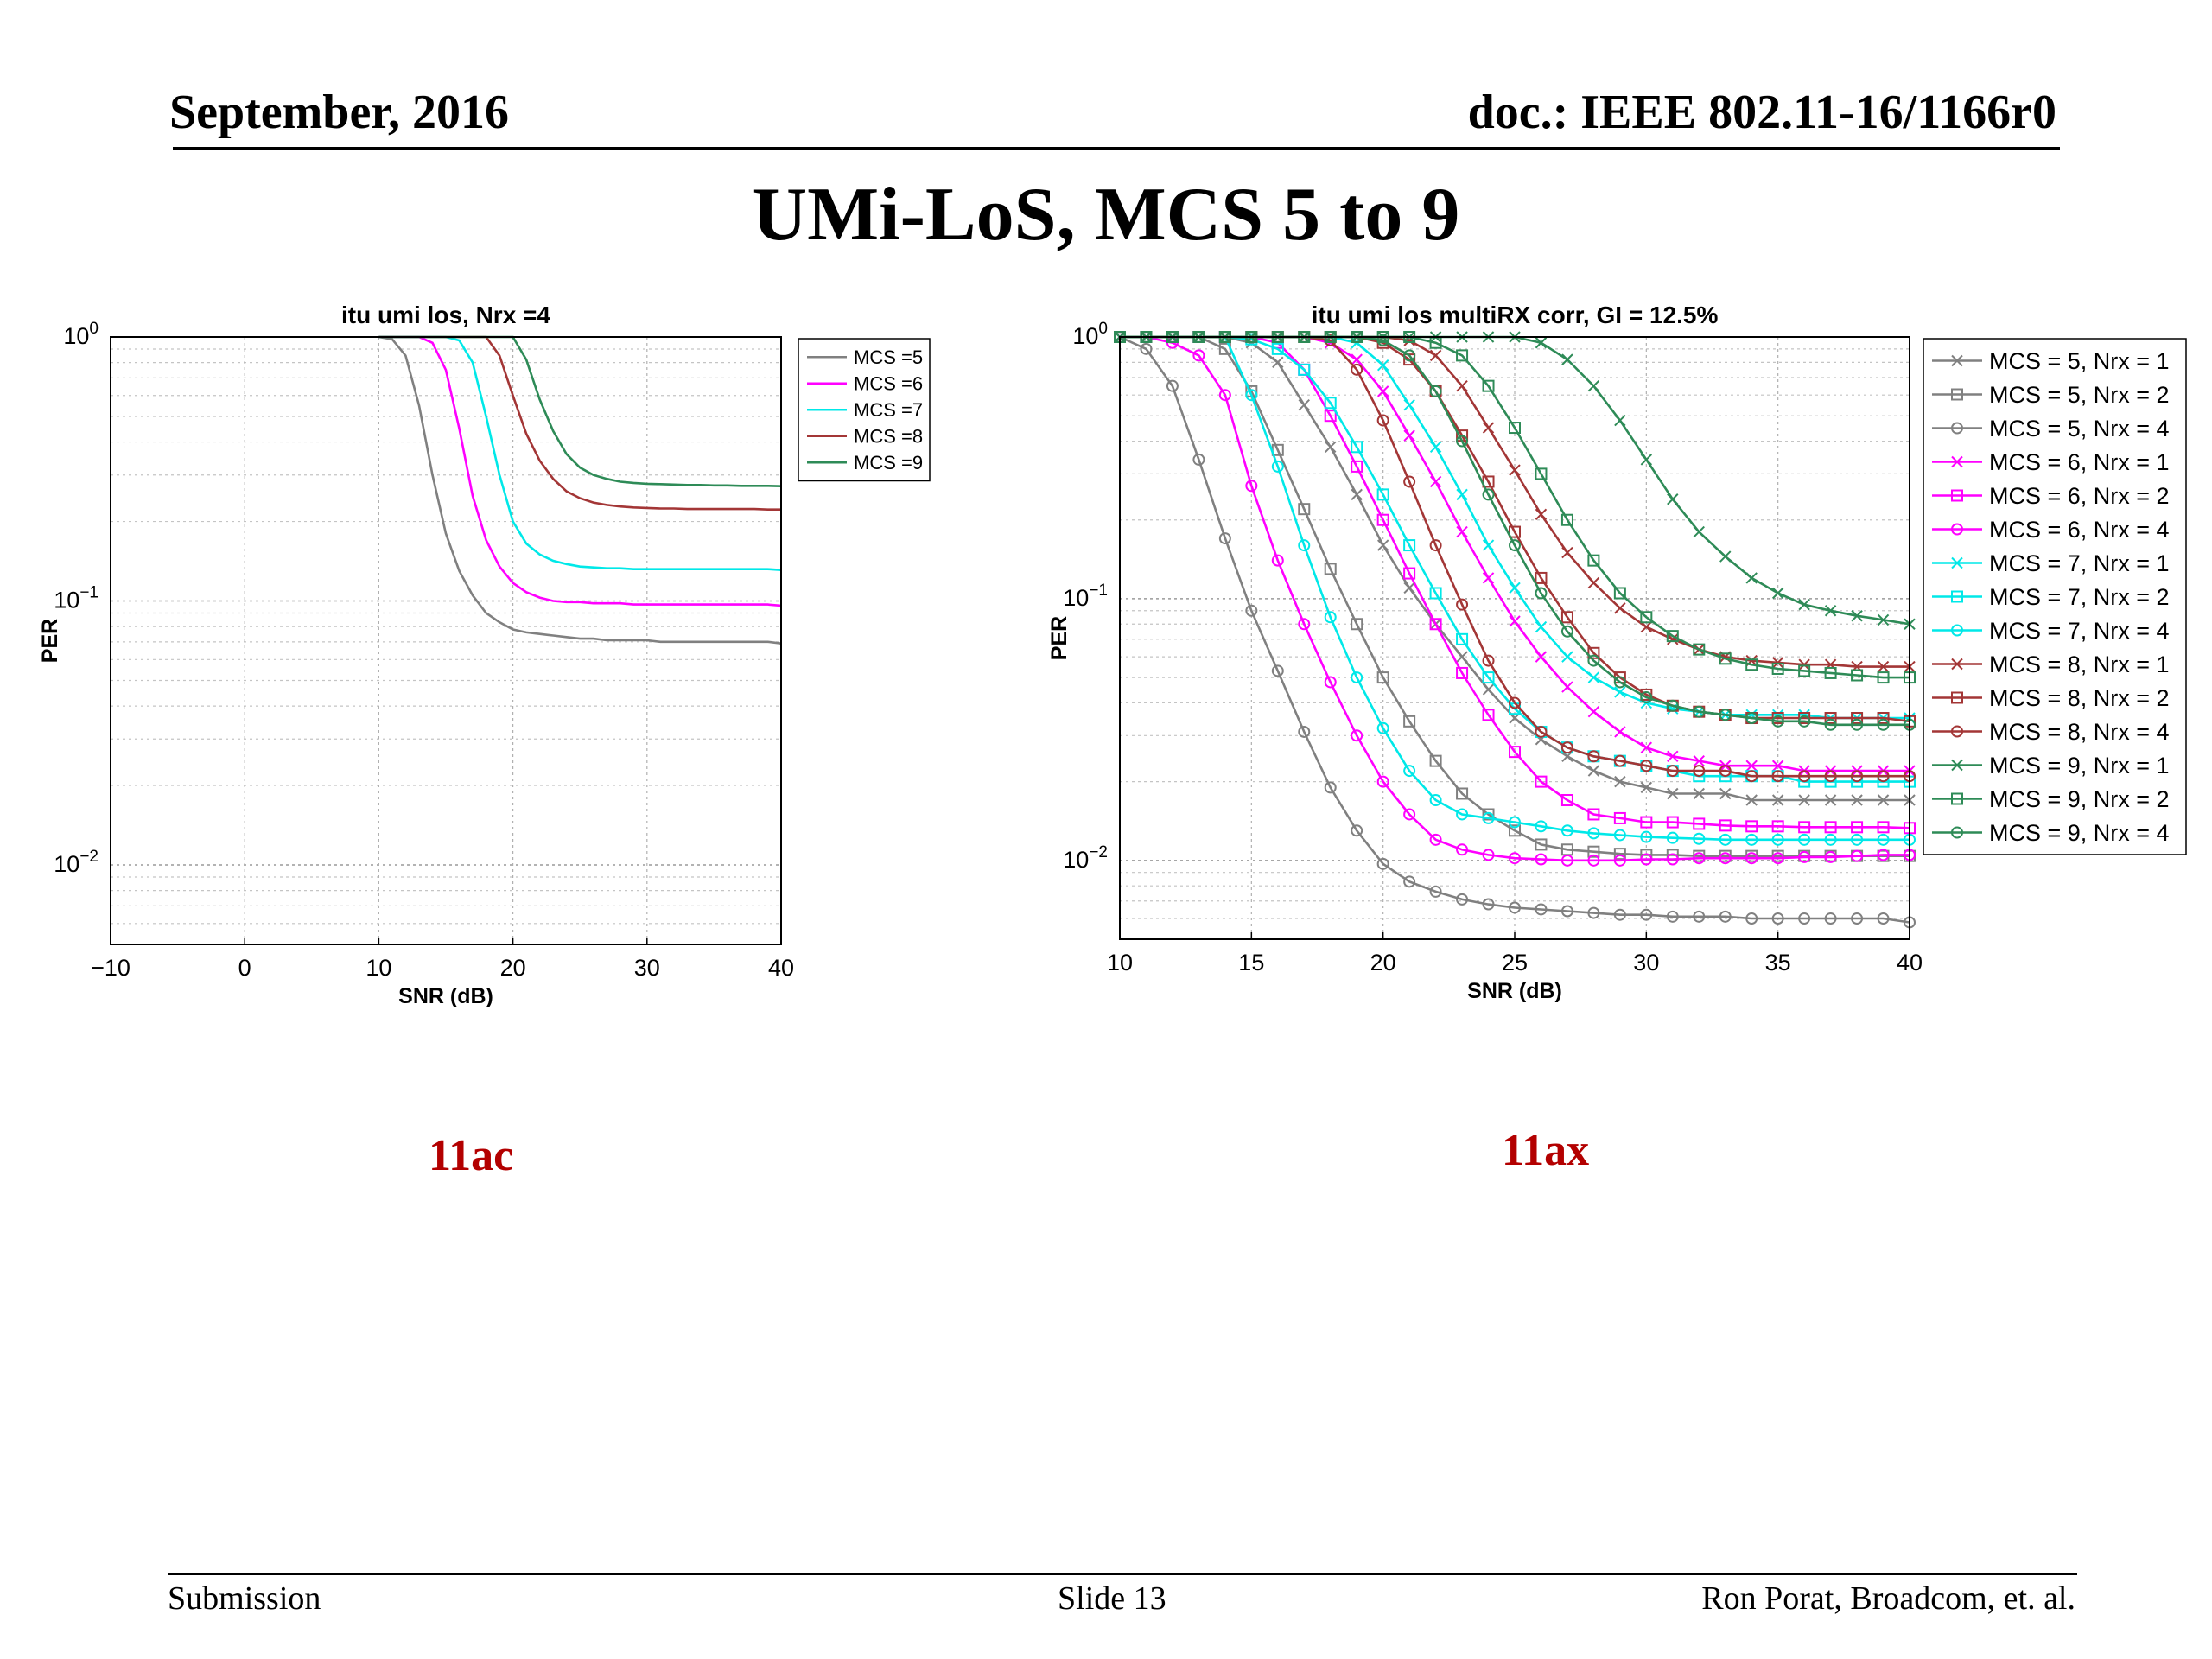  I want to click on legend-entry: MCS = 5, Nrx = 4, so click(2051, 429).